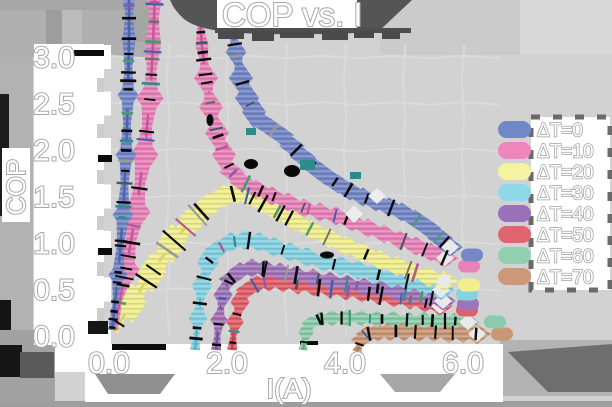 This screenshot has height=407, width=612. Describe the element at coordinates (565, 257) in the screenshot. I see `svg-text: ΔT=60` at that location.